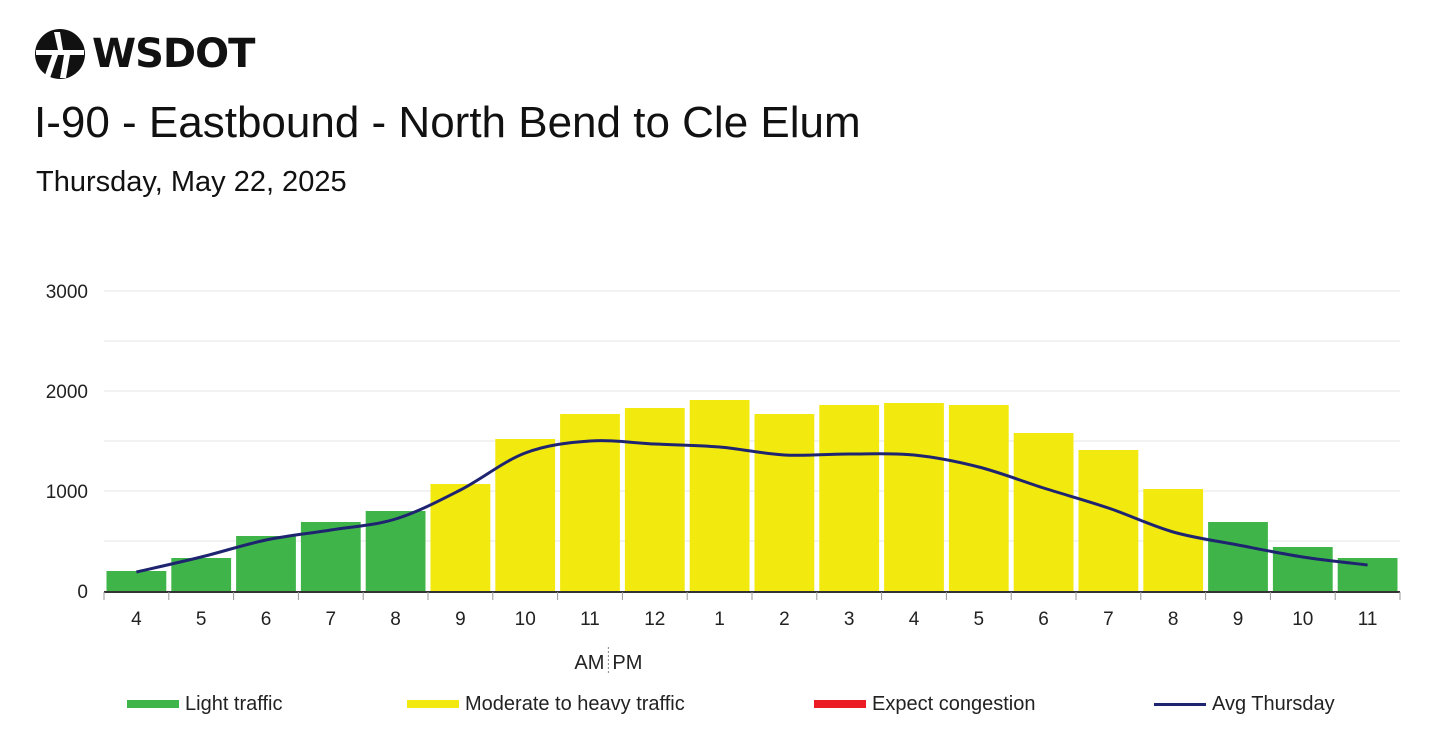  What do you see at coordinates (575, 703) in the screenshot?
I see `legend-label: Moderate to heavy traffic` at bounding box center [575, 703].